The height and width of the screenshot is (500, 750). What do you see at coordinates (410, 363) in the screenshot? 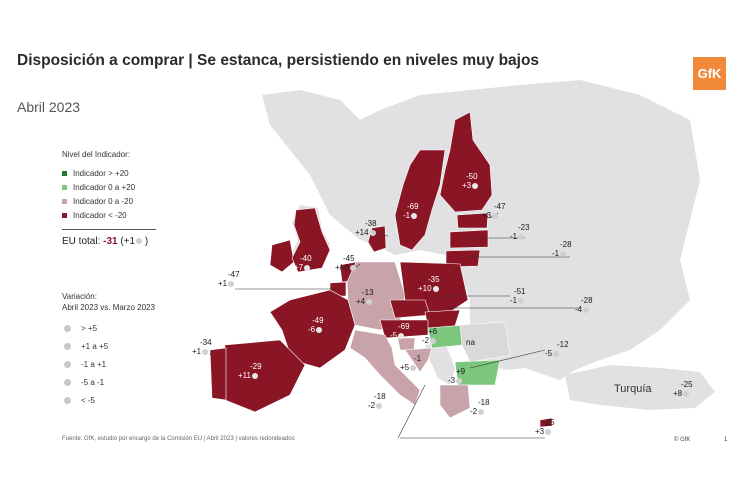
I see `label-slovenia: -1 +5` at bounding box center [410, 363].